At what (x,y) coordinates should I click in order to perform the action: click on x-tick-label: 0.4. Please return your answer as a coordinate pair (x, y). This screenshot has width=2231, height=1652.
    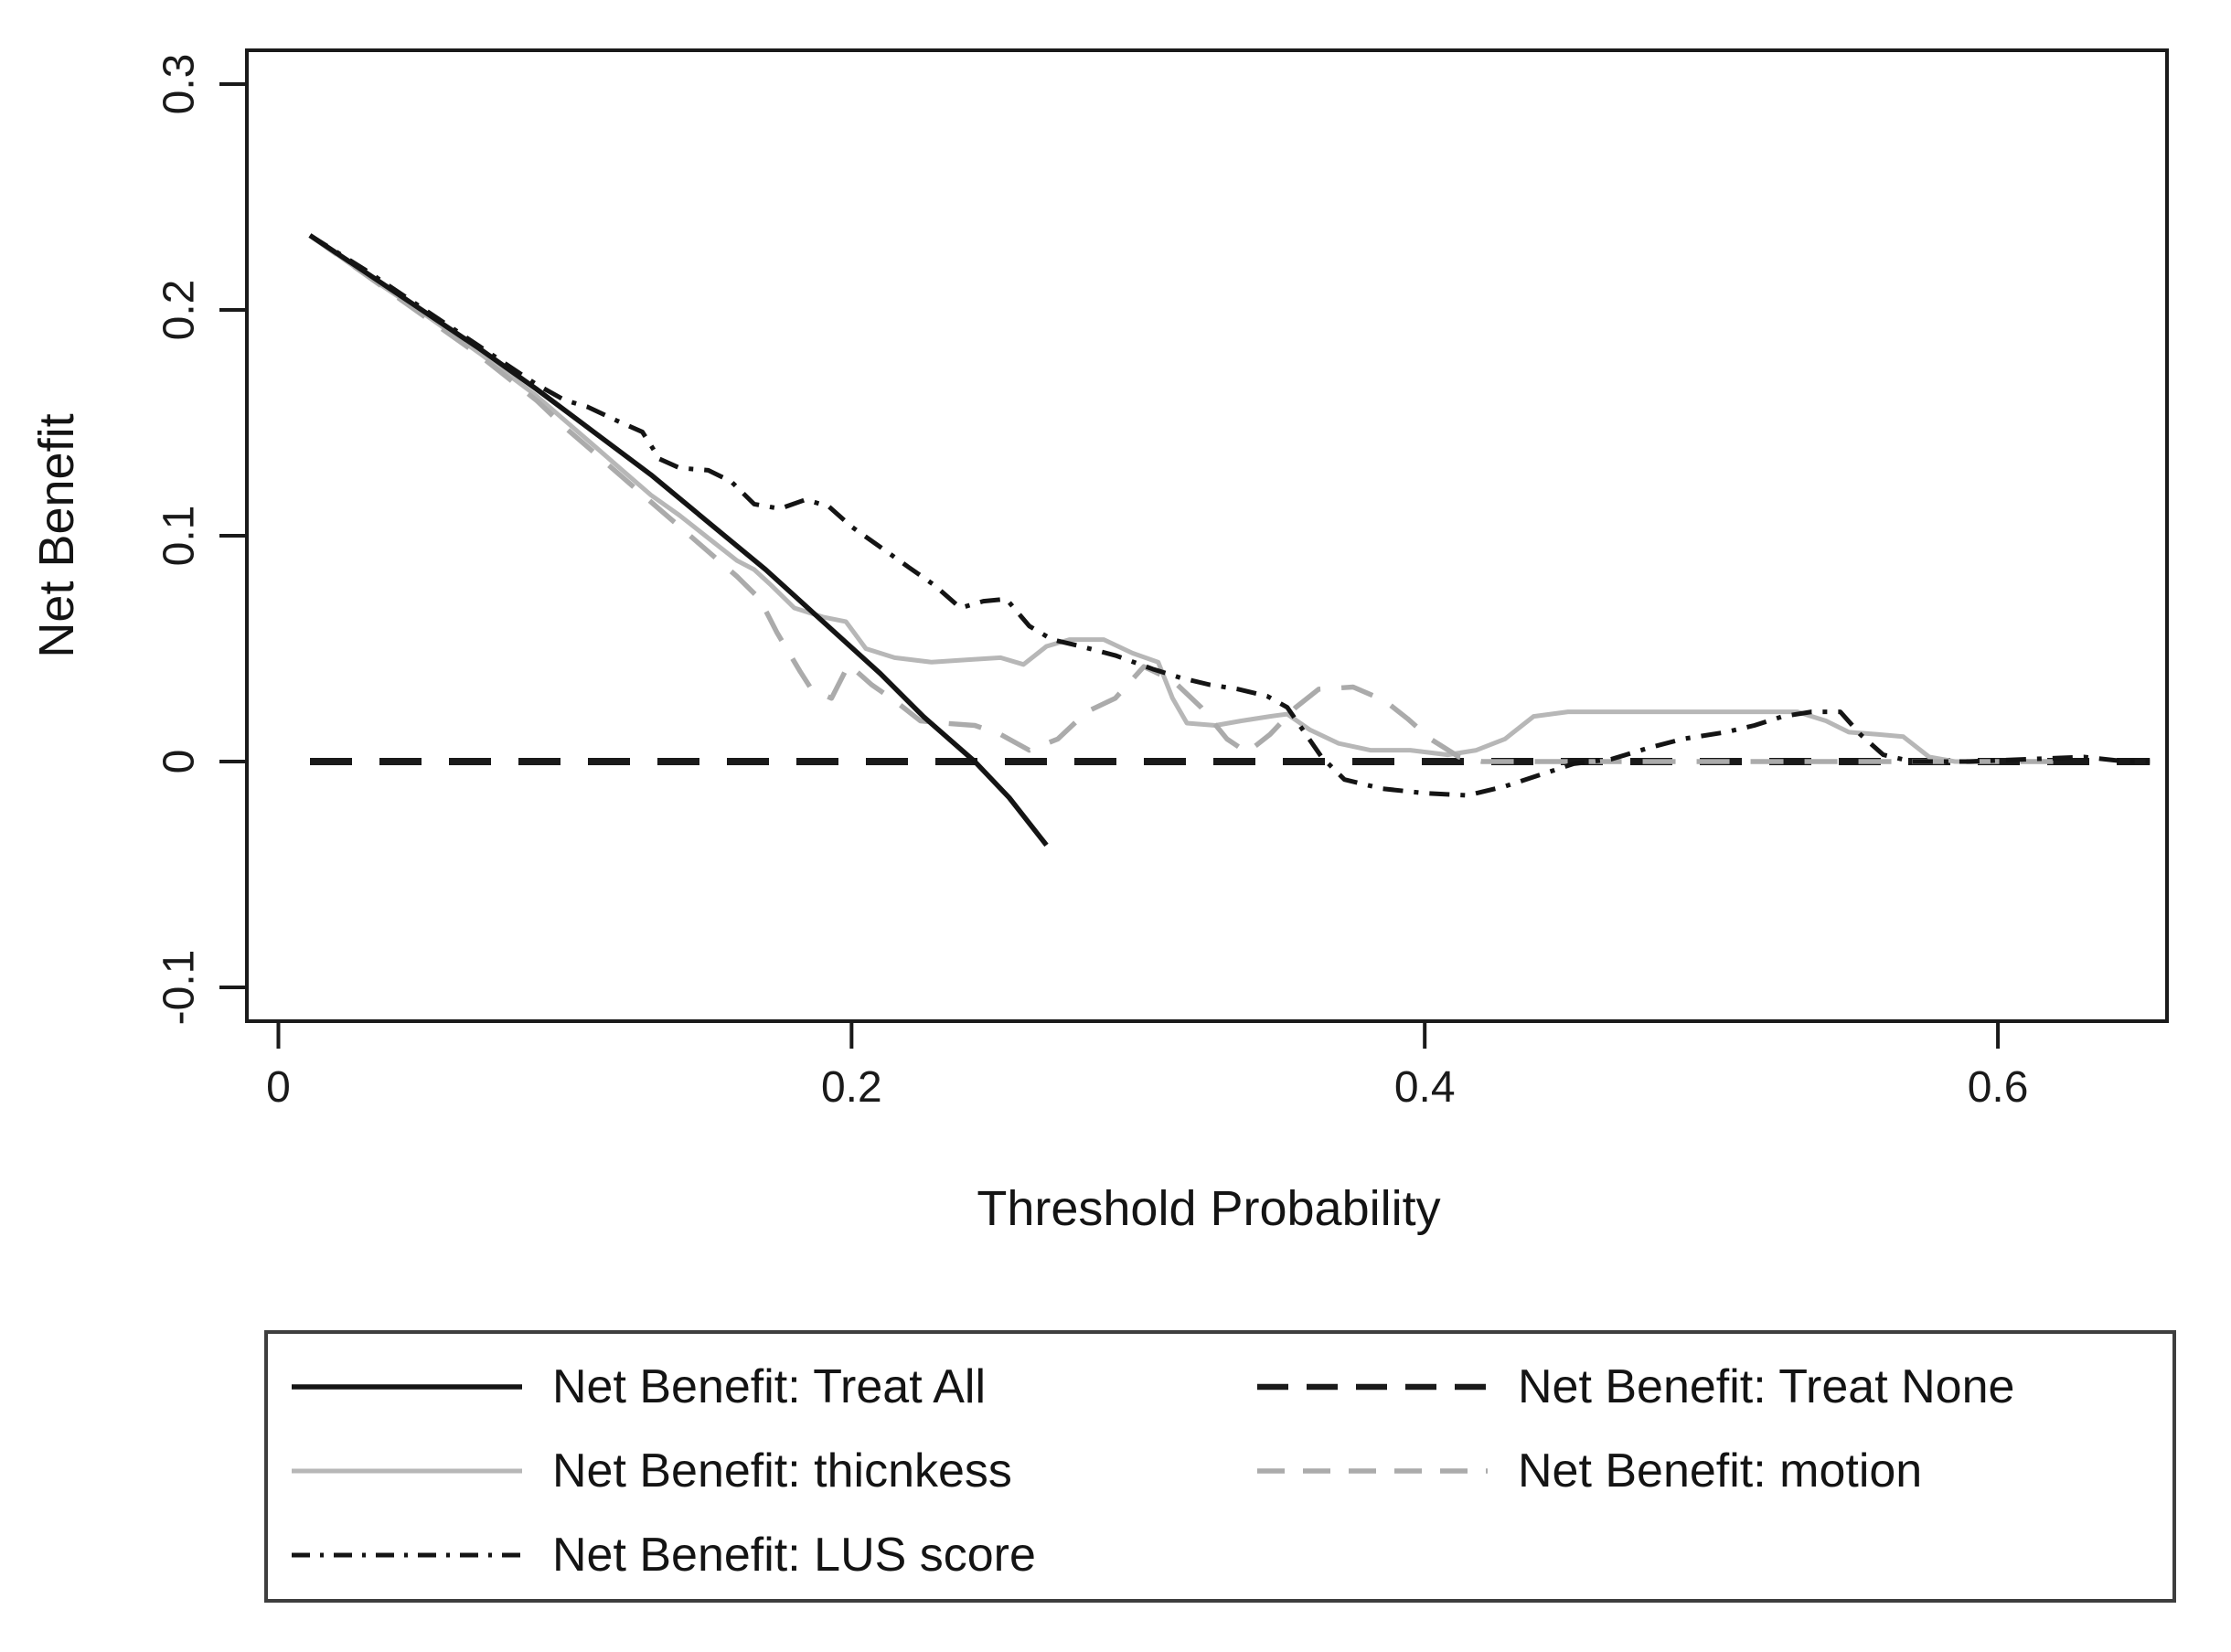
    Looking at the image, I should click on (1424, 1088).